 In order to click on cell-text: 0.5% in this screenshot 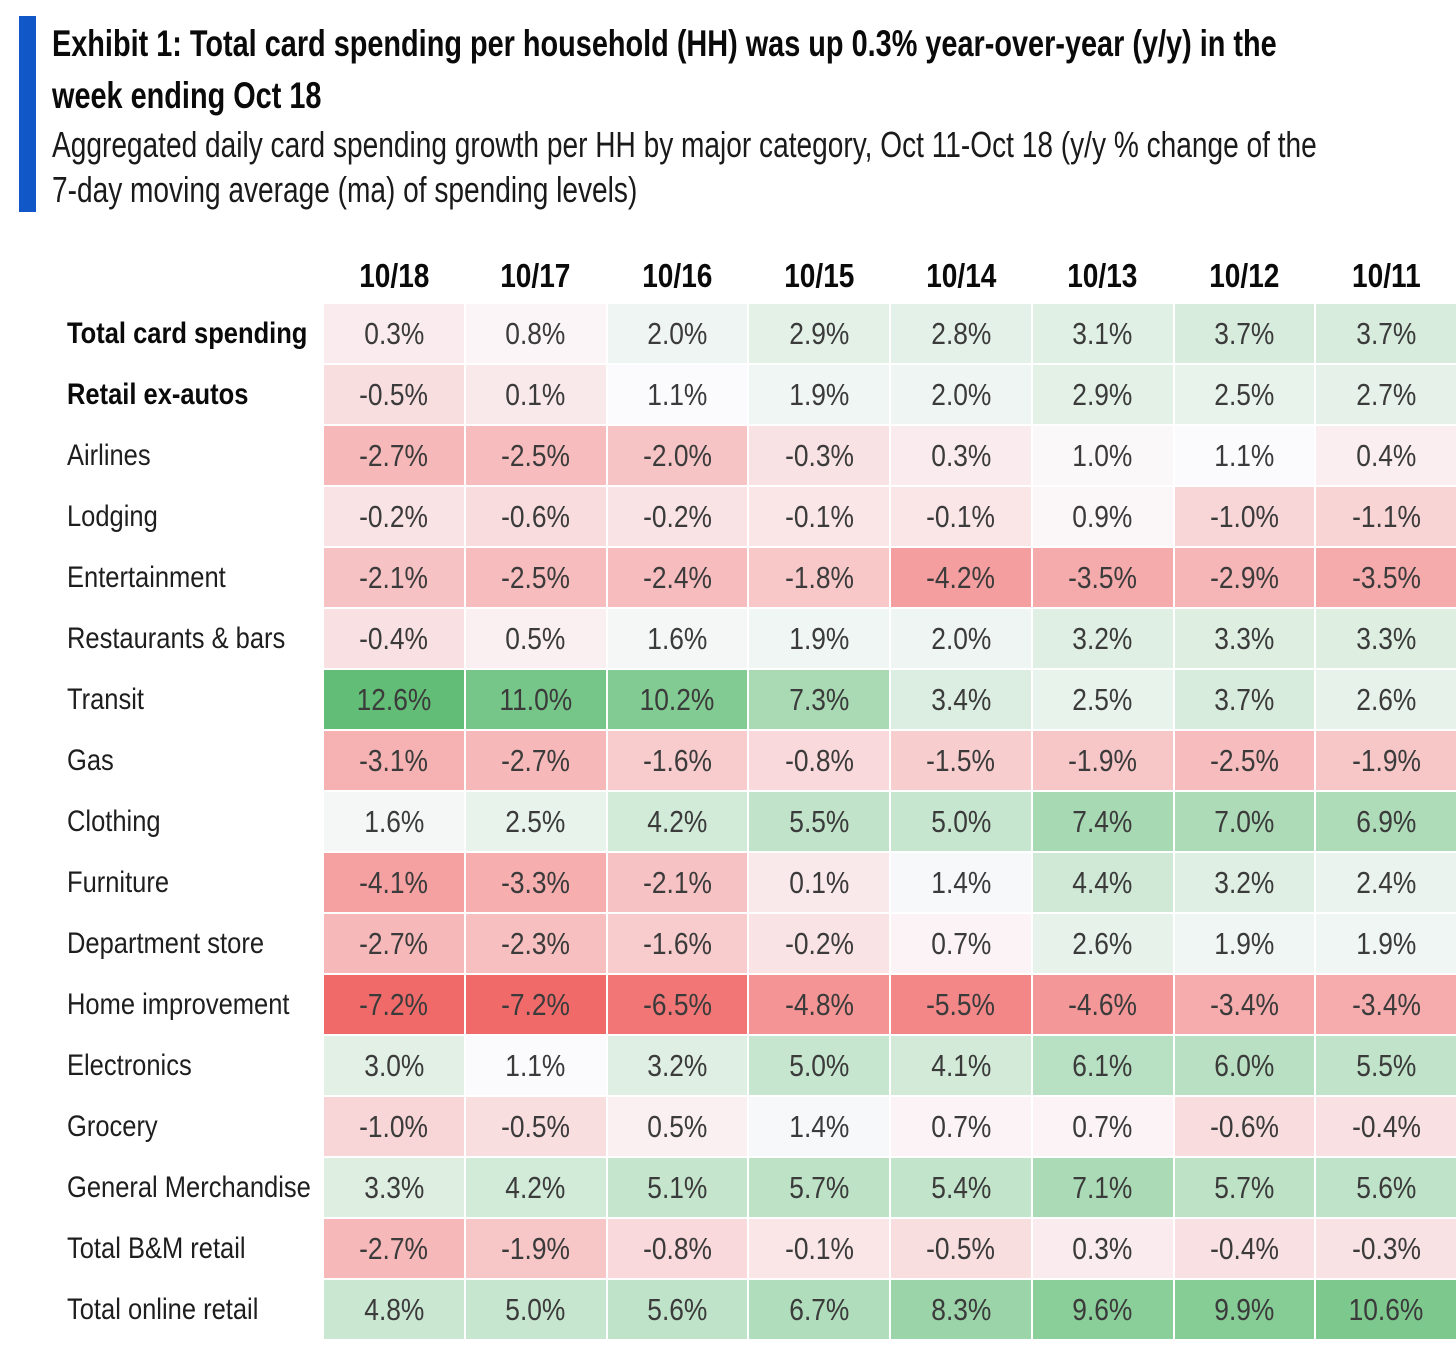, I will do `click(677, 1126)`.